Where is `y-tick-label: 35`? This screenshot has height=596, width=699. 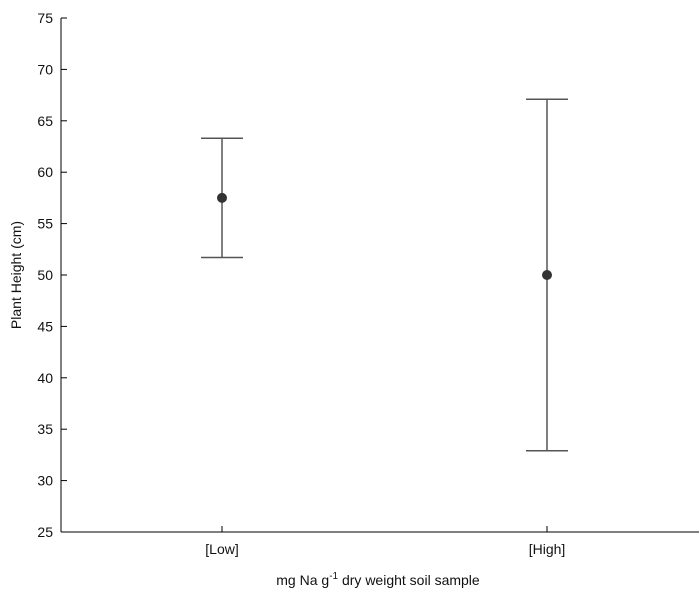
y-tick-label: 35 is located at coordinates (45, 429).